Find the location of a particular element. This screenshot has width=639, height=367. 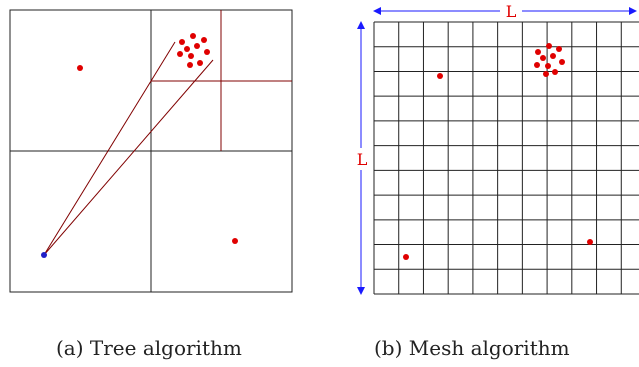

mesh-width-label: L is located at coordinates (511, 11).